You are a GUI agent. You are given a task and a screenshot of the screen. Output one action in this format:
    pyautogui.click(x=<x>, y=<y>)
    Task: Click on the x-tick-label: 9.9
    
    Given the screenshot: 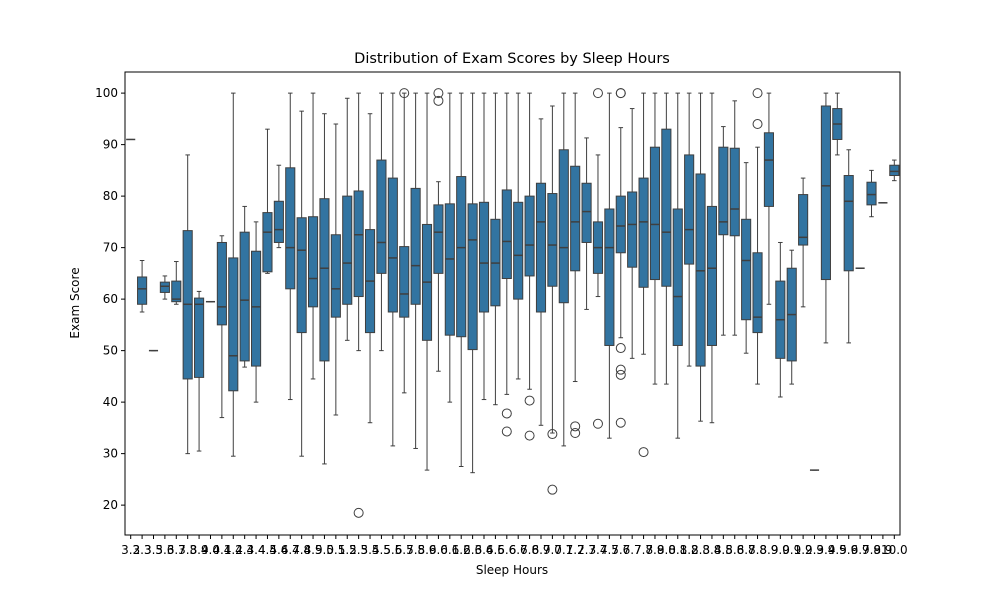 What is the action you would take?
    pyautogui.click(x=882, y=550)
    